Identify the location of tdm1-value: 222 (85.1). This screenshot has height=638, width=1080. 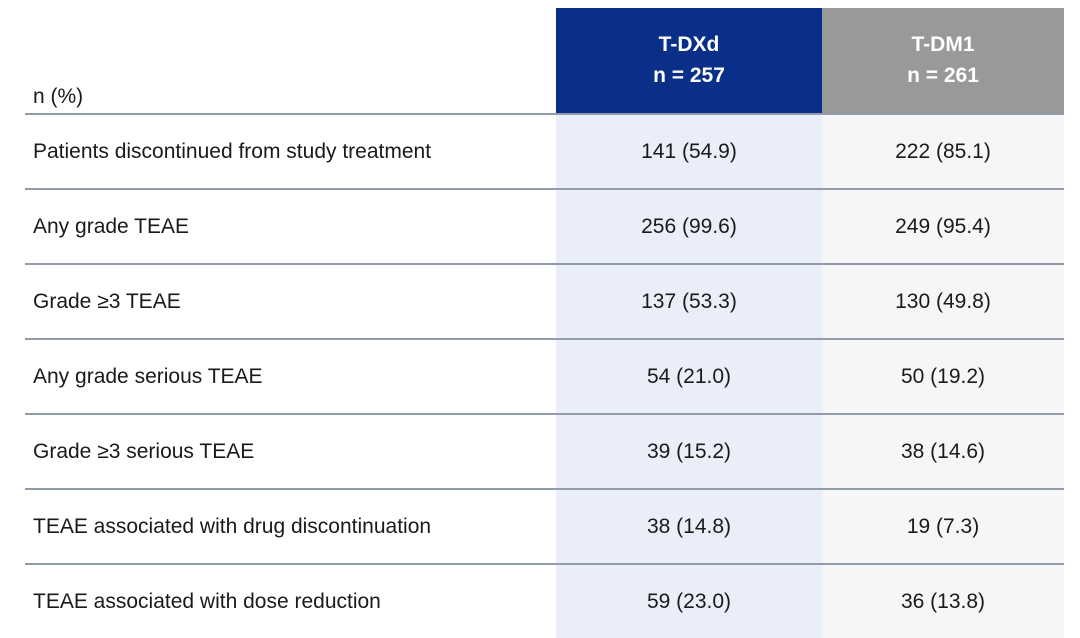
(943, 151).